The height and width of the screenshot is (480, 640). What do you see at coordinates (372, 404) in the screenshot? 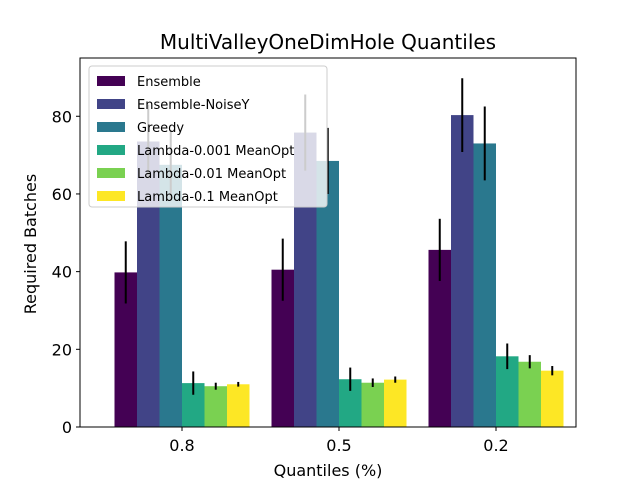
I see `bar-lambda-0-01-meanopt-0.5` at bounding box center [372, 404].